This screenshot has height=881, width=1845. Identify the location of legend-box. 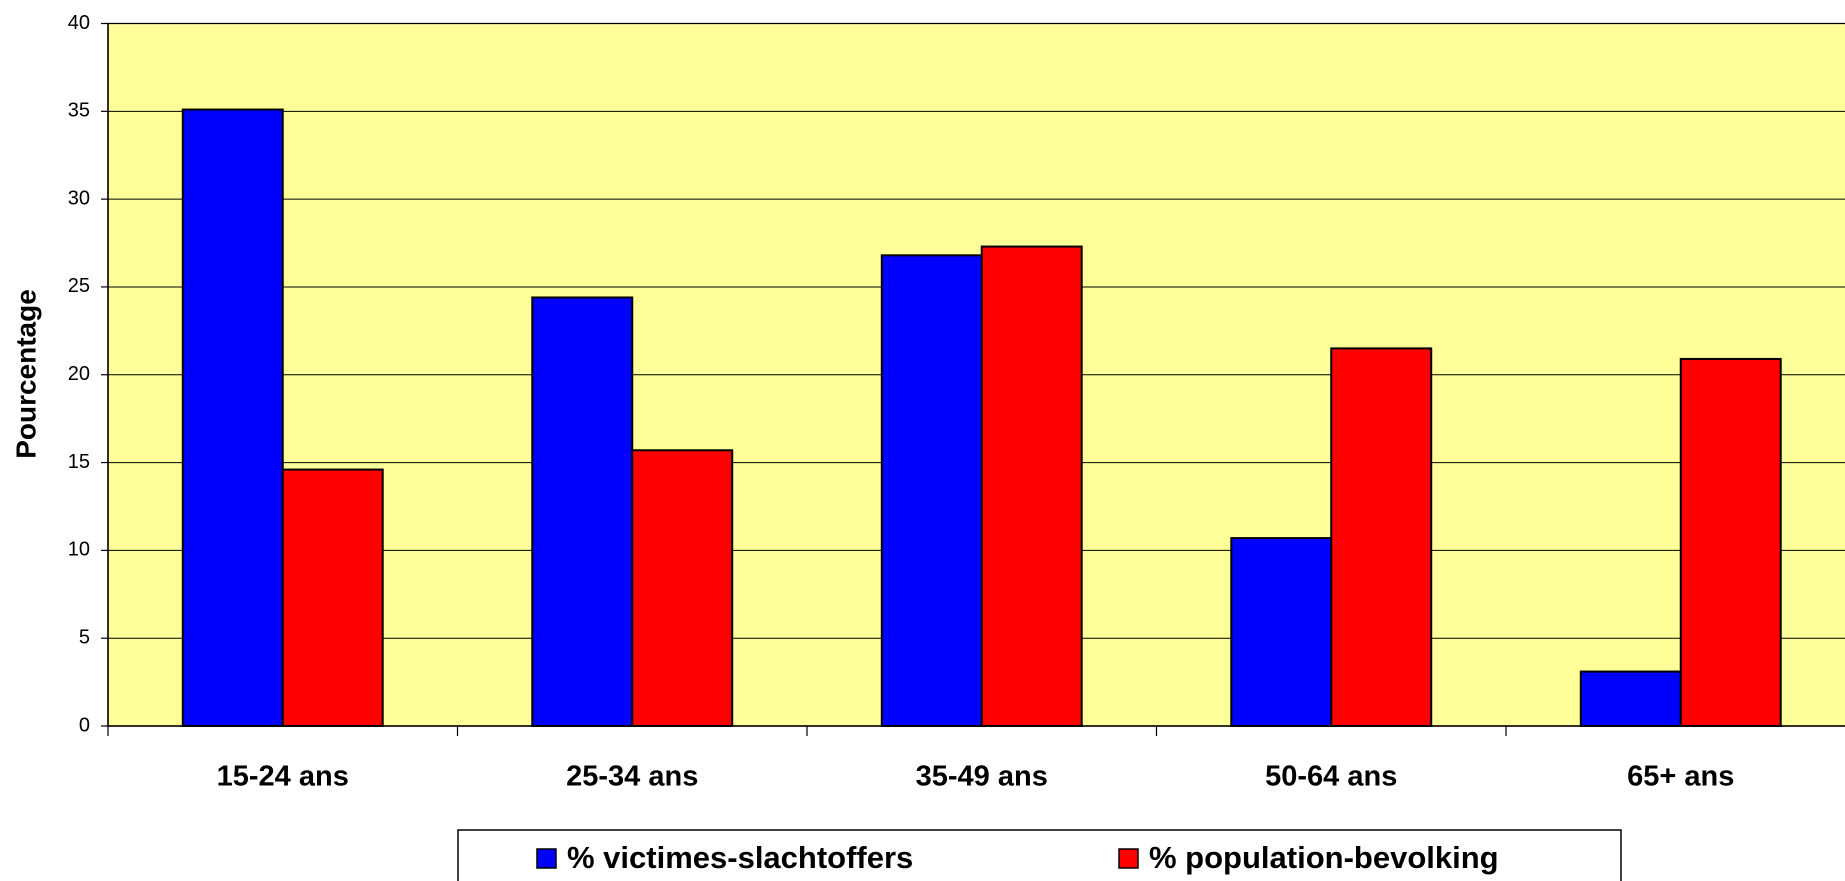
(1039, 855).